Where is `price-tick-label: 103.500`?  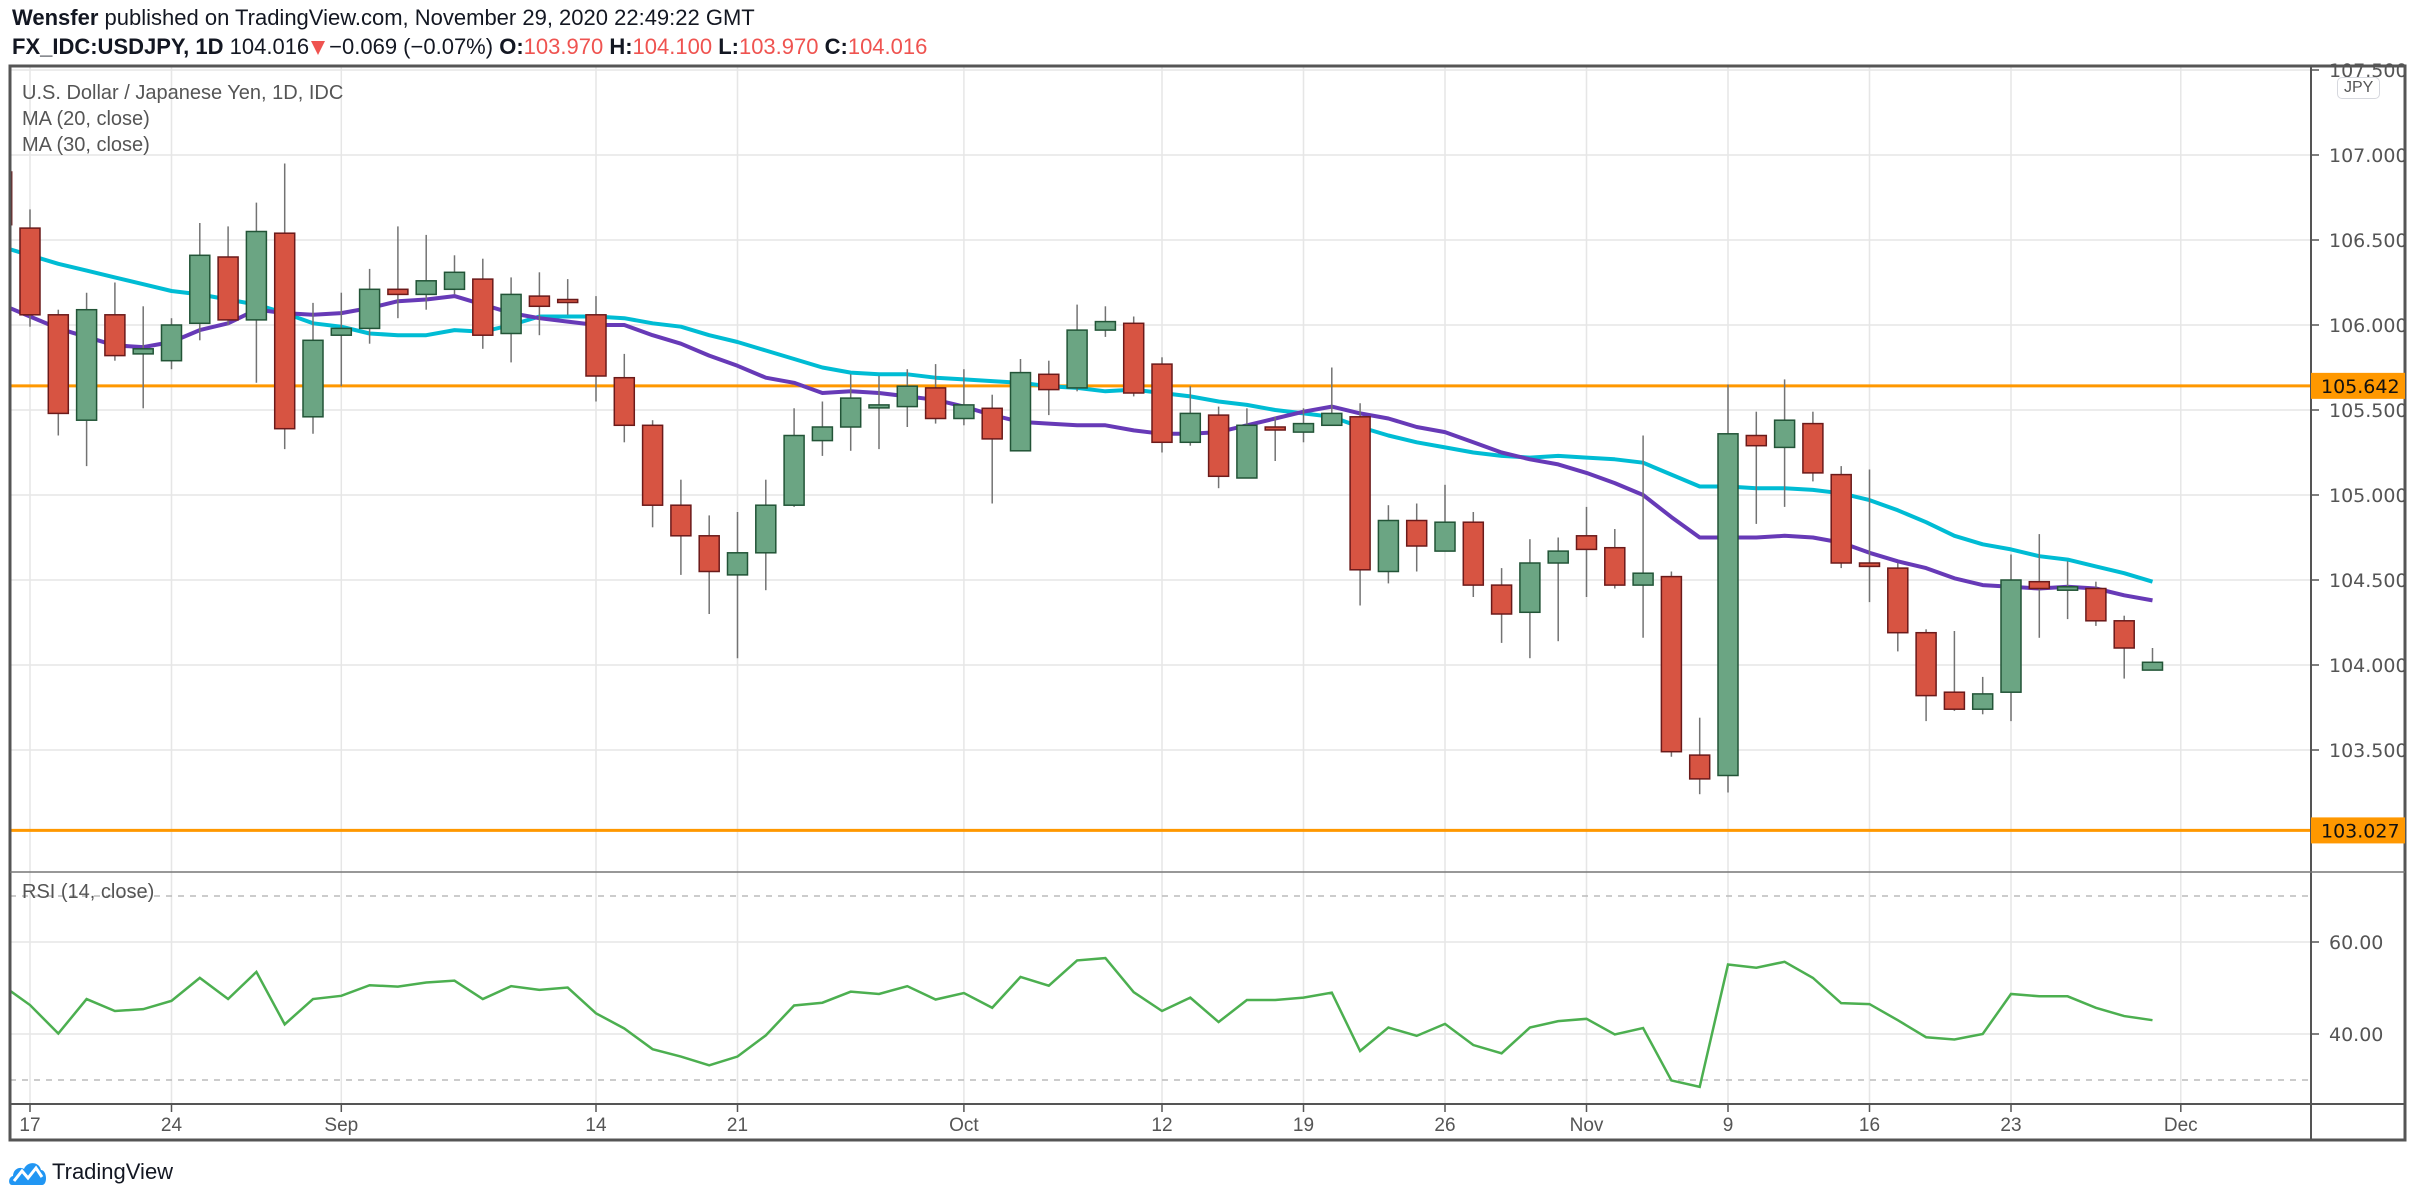
price-tick-label: 103.500 is located at coordinates (2368, 751).